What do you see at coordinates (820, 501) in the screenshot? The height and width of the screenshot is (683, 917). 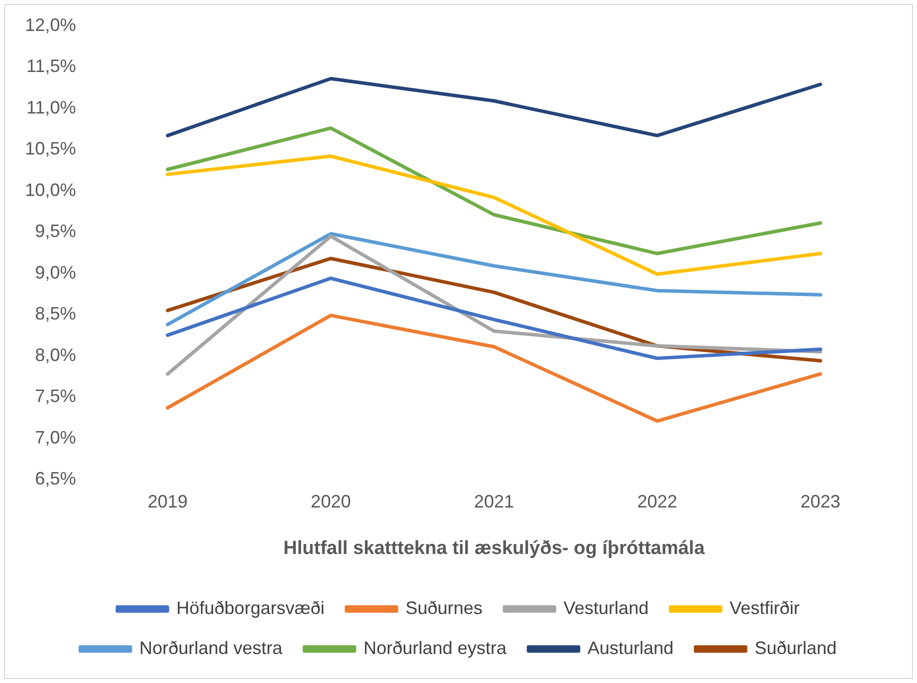 I see `x-tick-label: 2023` at bounding box center [820, 501].